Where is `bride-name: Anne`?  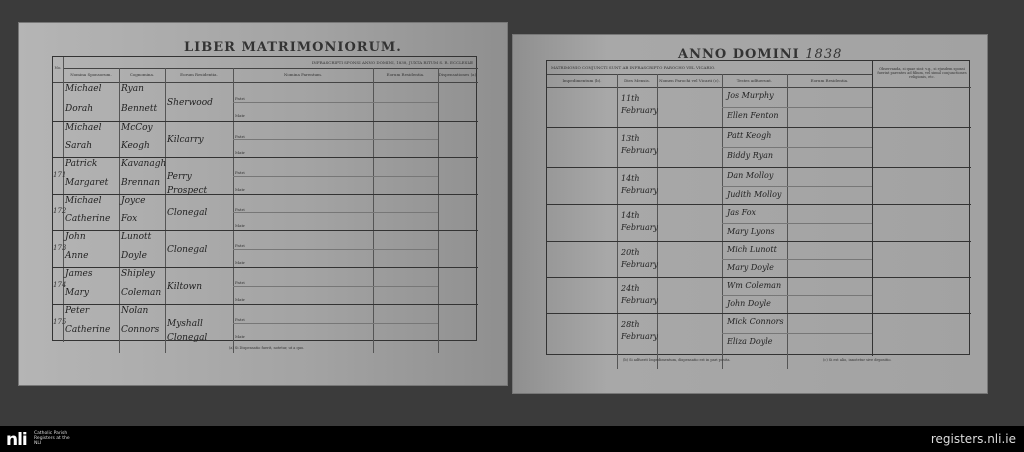 bride-name: Anne is located at coordinates (77, 255).